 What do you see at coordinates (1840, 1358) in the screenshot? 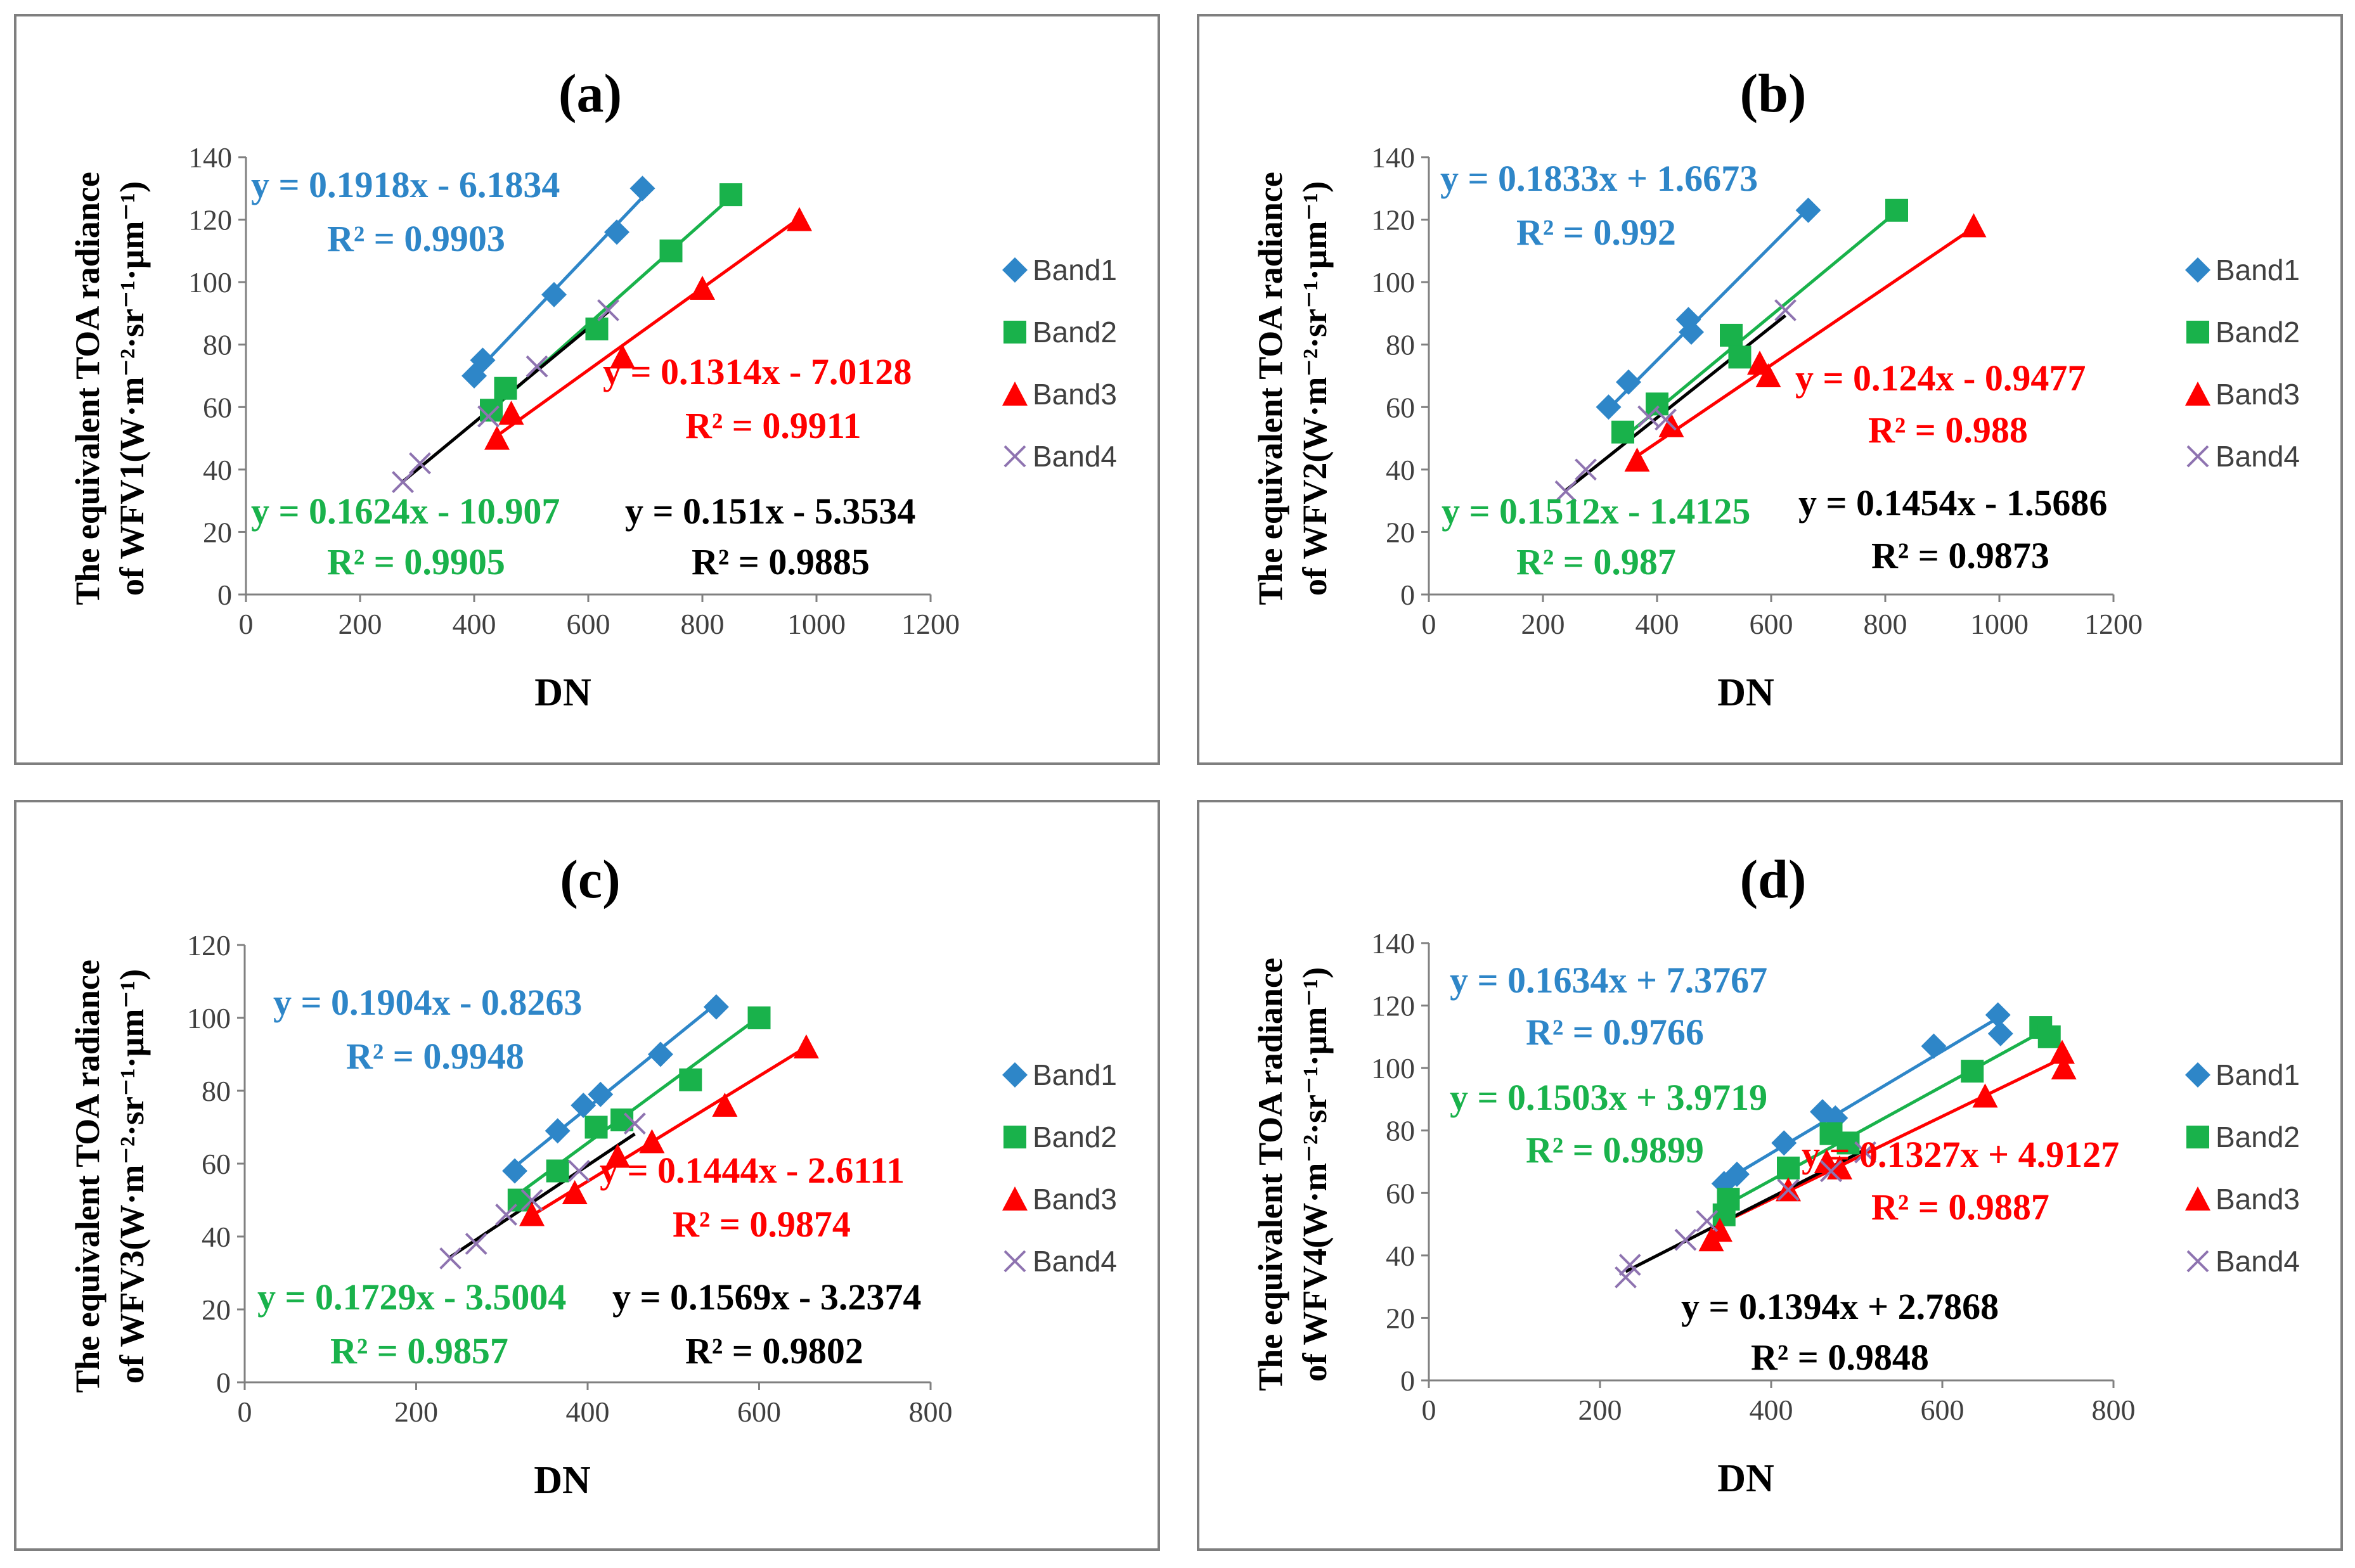
I see `r2-band4: R² = 0.9848` at bounding box center [1840, 1358].